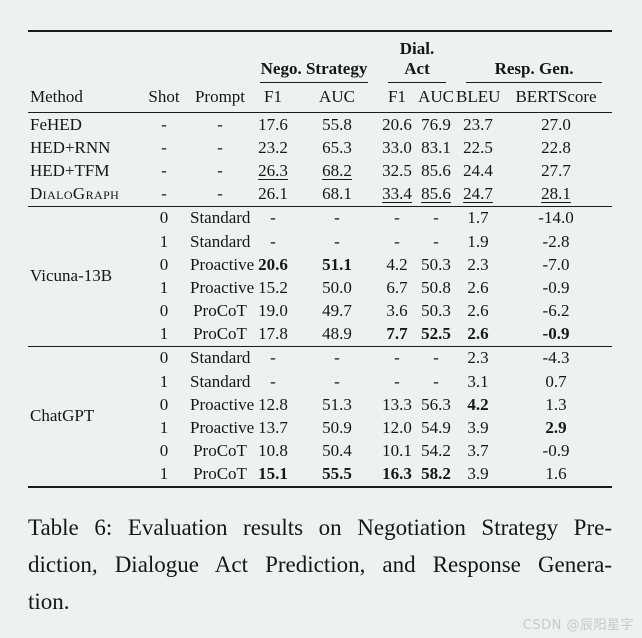  I want to click on value-cell: 10.1, so click(397, 451).